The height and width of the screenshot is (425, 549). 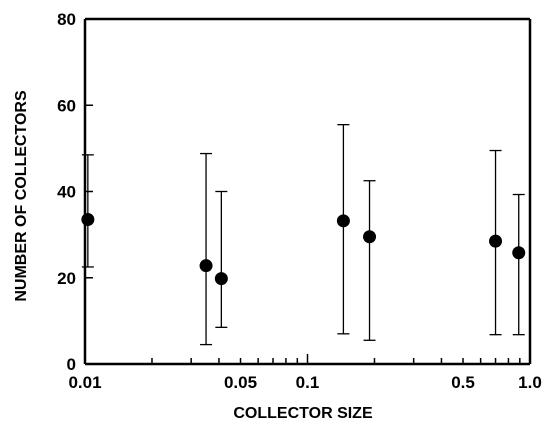 I want to click on y-tick-label: 60, so click(x=66, y=105).